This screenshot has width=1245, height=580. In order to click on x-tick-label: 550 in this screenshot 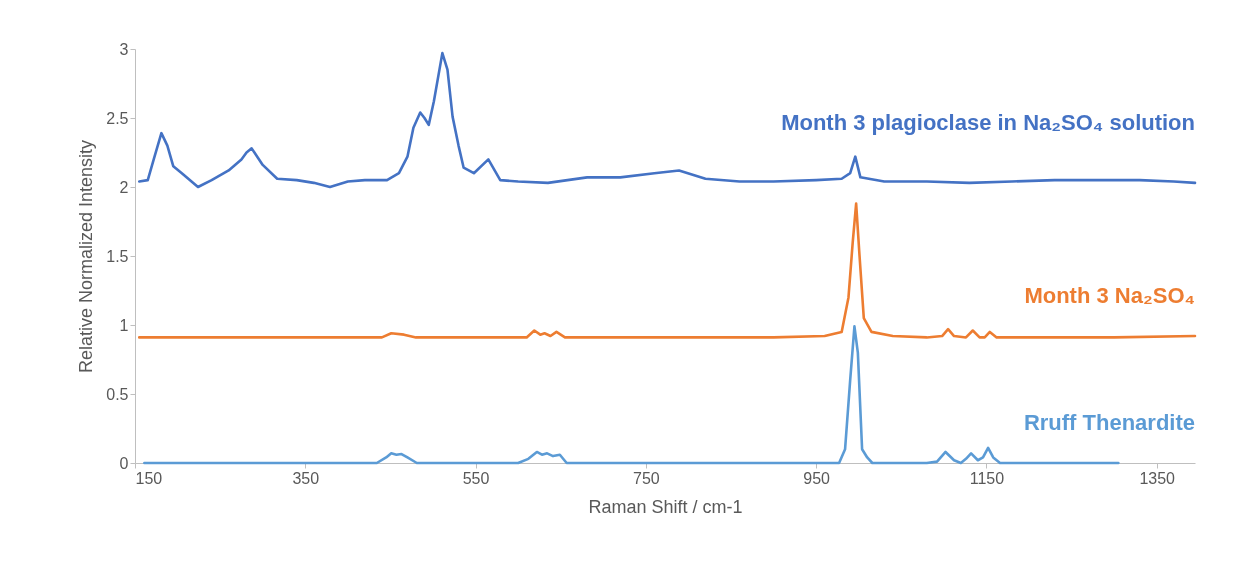, I will do `click(476, 478)`.